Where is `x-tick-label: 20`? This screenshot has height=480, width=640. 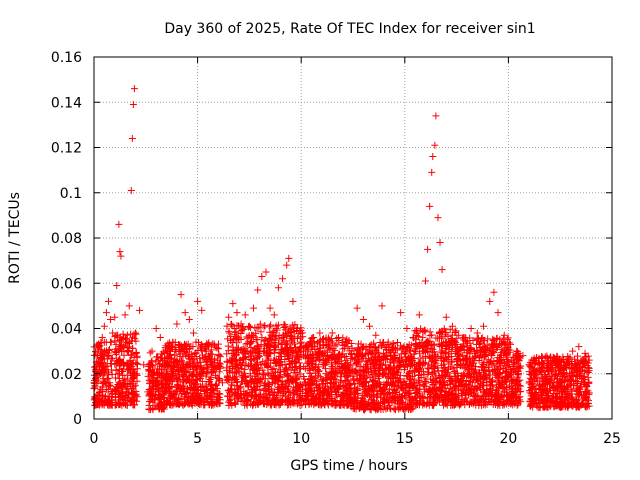
x-tick-label: 20 is located at coordinates (508, 439).